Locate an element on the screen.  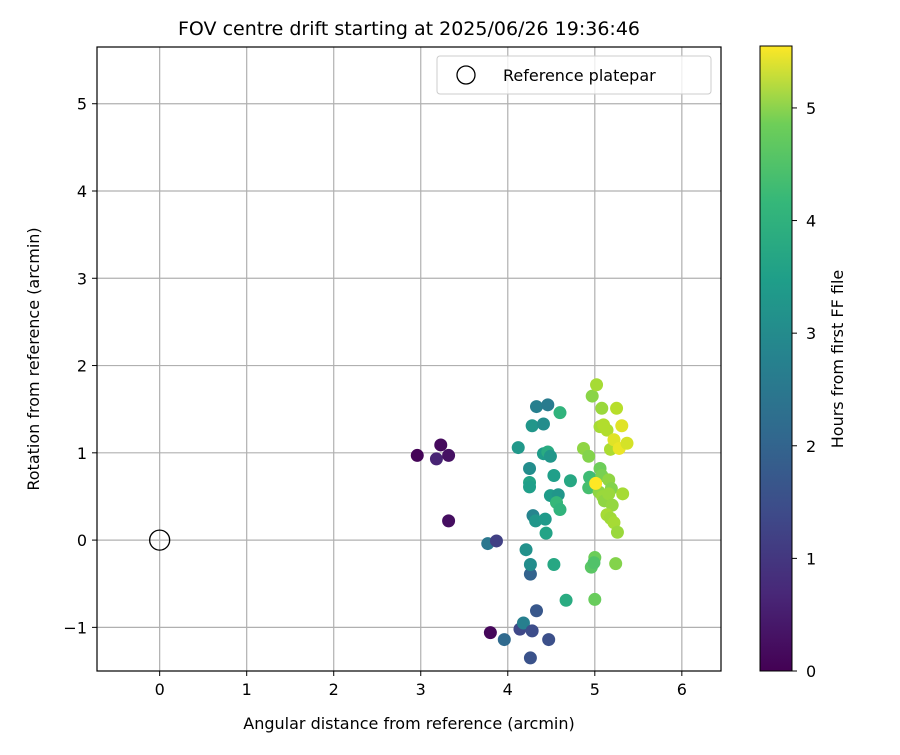
x-tick-label: 2 is located at coordinates (334, 689).